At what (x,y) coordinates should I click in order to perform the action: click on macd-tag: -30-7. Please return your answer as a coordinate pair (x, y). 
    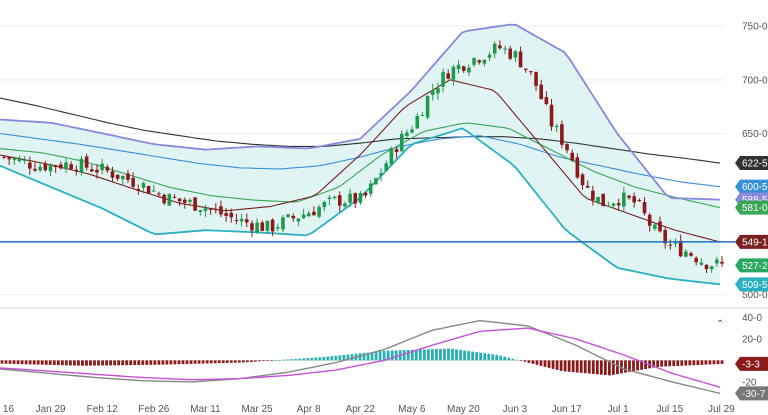
    Looking at the image, I should click on (751, 393).